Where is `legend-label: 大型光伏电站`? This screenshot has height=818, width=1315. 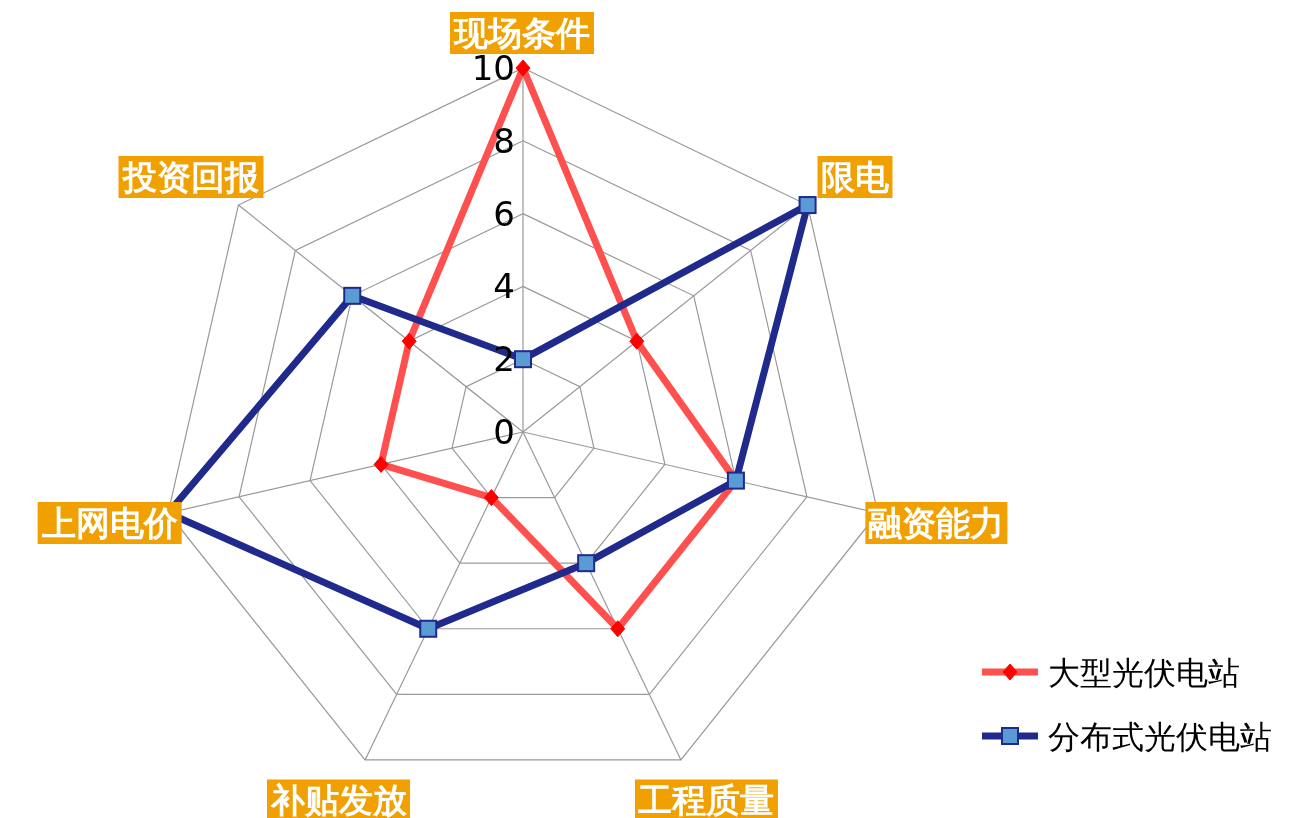 legend-label: 大型光伏电站 is located at coordinates (1144, 673).